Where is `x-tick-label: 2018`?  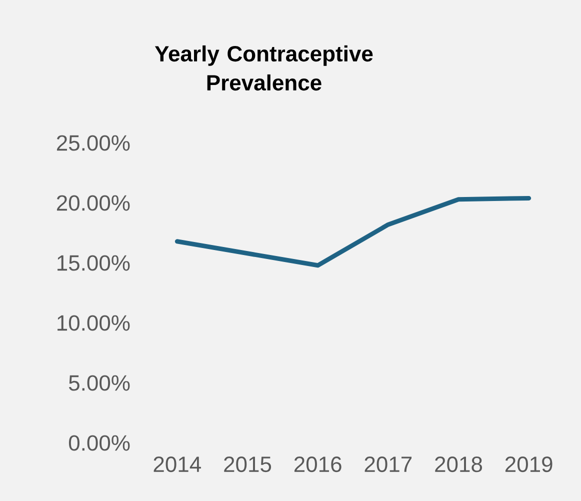 x-tick-label: 2018 is located at coordinates (458, 464).